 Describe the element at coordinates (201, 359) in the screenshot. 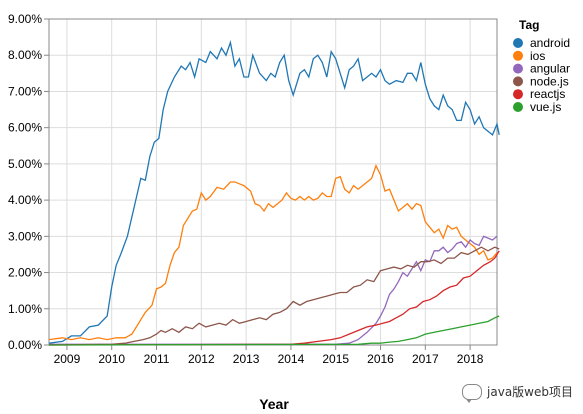

I see `x-tick-label: 2012` at that location.